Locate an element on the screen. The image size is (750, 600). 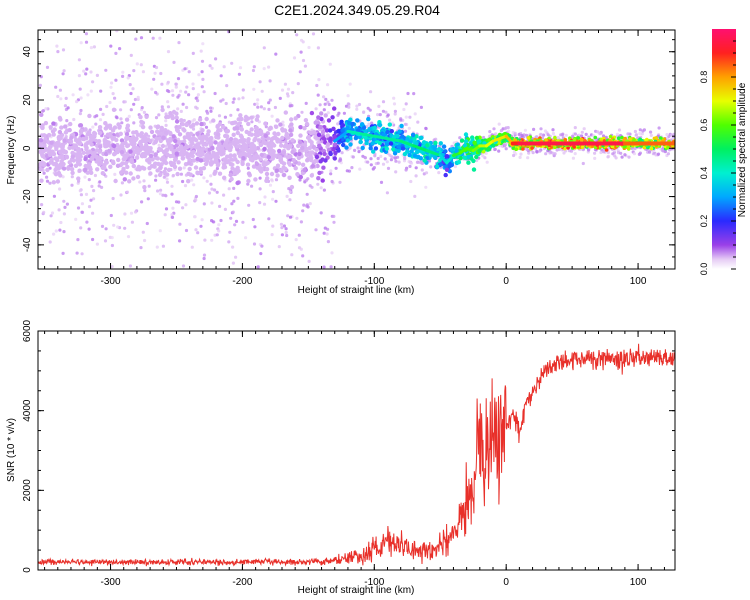
spectrogram-ridge is located at coordinates (504, 147).